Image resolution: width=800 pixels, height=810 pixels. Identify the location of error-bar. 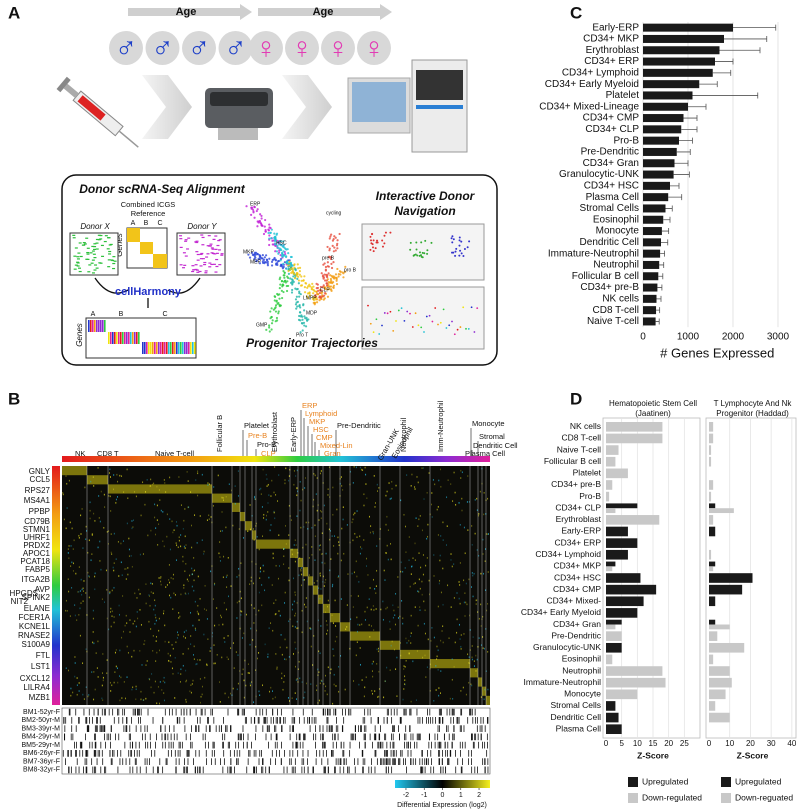
(669, 208).